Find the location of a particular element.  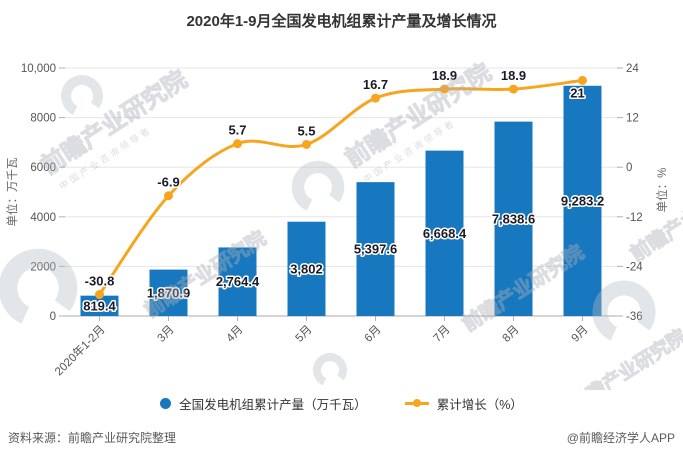

right-axis-tick-label: 12 is located at coordinates (632, 119).